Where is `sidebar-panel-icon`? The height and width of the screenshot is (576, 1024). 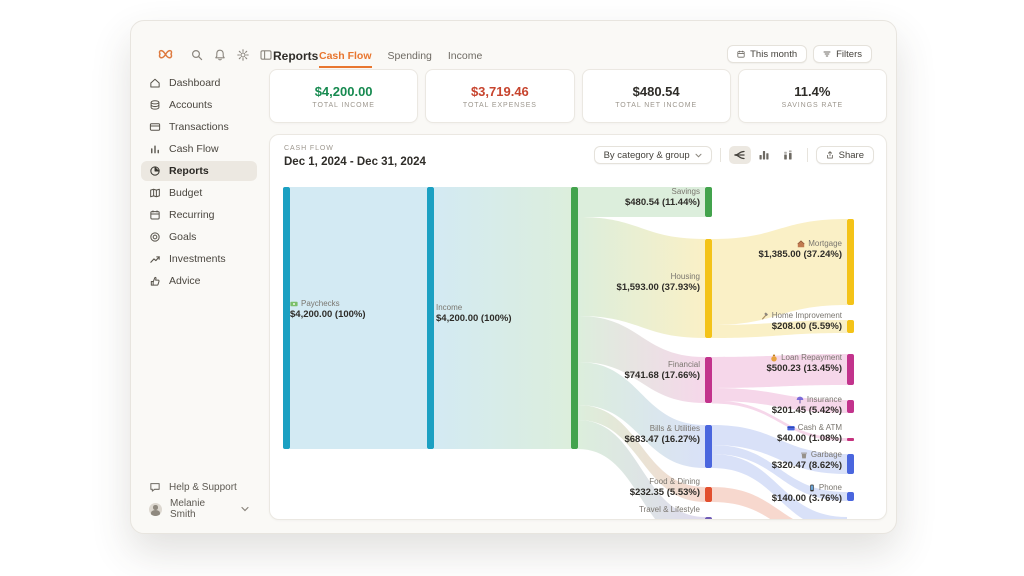 sidebar-panel-icon is located at coordinates (266, 55).